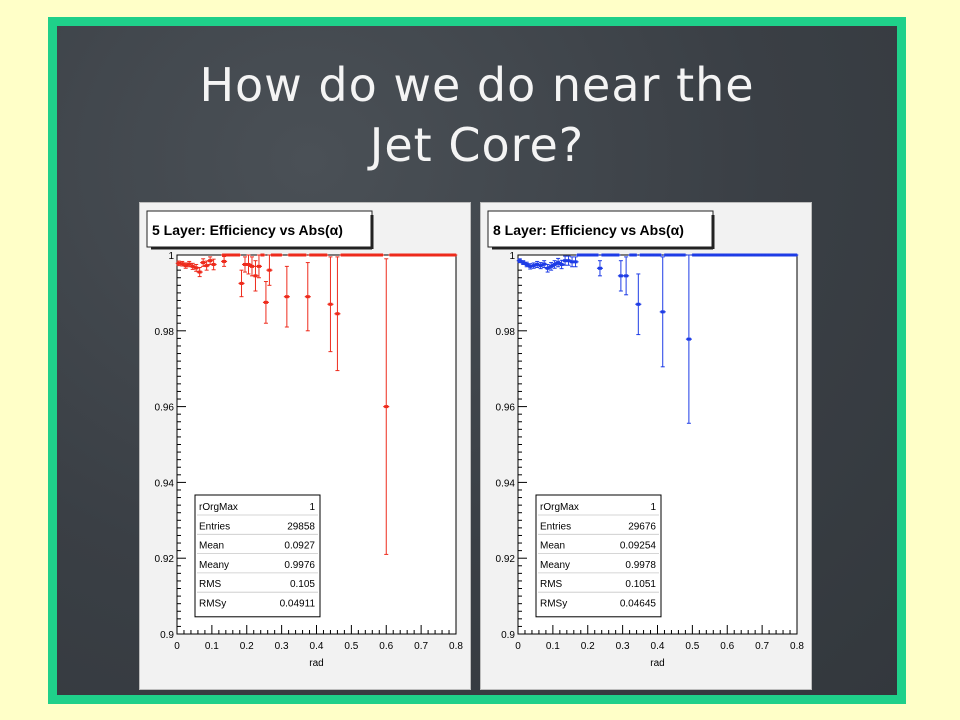  What do you see at coordinates (638, 604) in the screenshot?
I see `stats-value: 0.04645` at bounding box center [638, 604].